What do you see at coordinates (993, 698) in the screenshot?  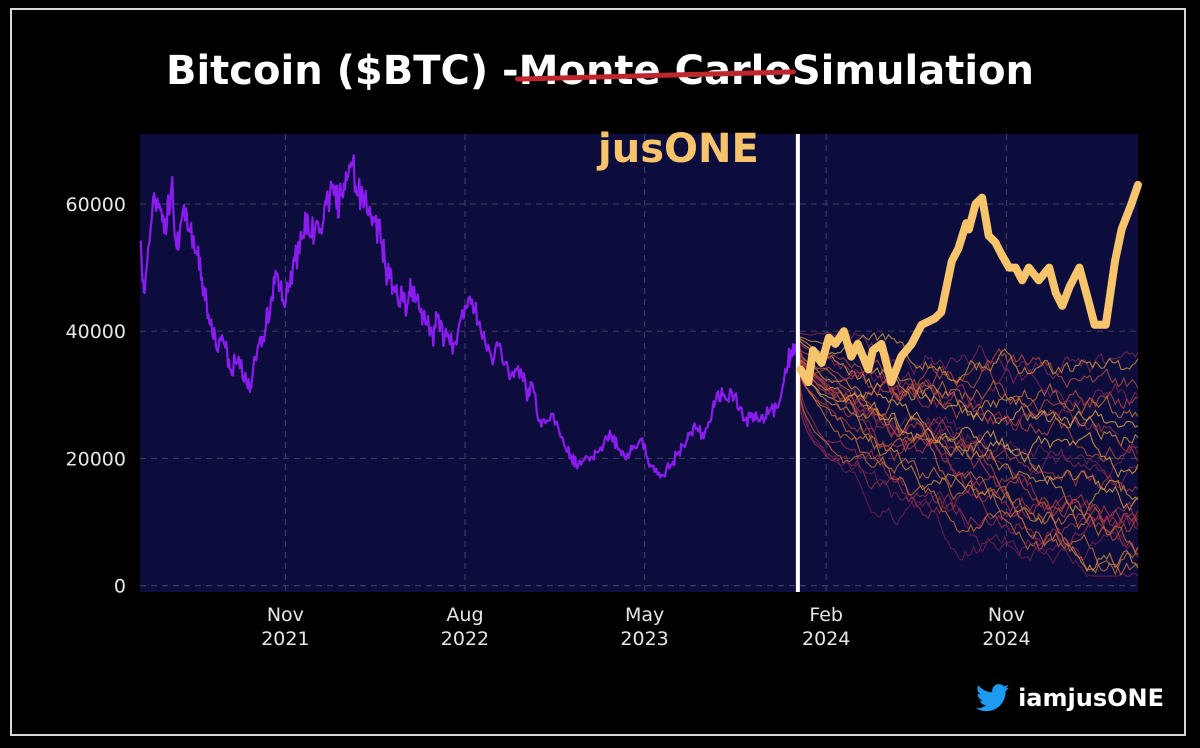 I see `twitter-bird-icon` at bounding box center [993, 698].